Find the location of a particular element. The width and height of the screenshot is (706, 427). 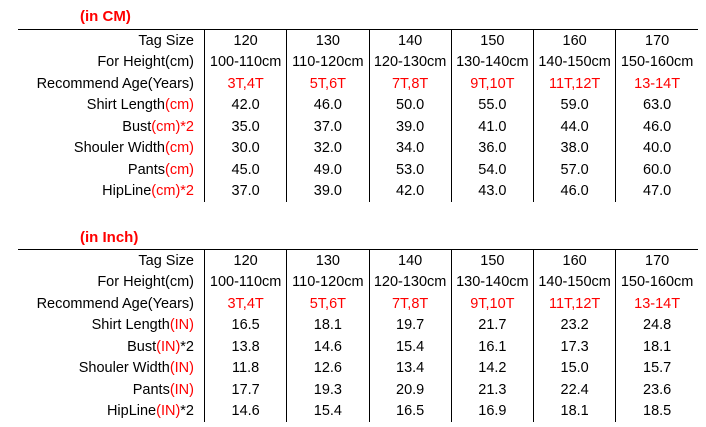

table-cell: 11.8 is located at coordinates (245, 368).